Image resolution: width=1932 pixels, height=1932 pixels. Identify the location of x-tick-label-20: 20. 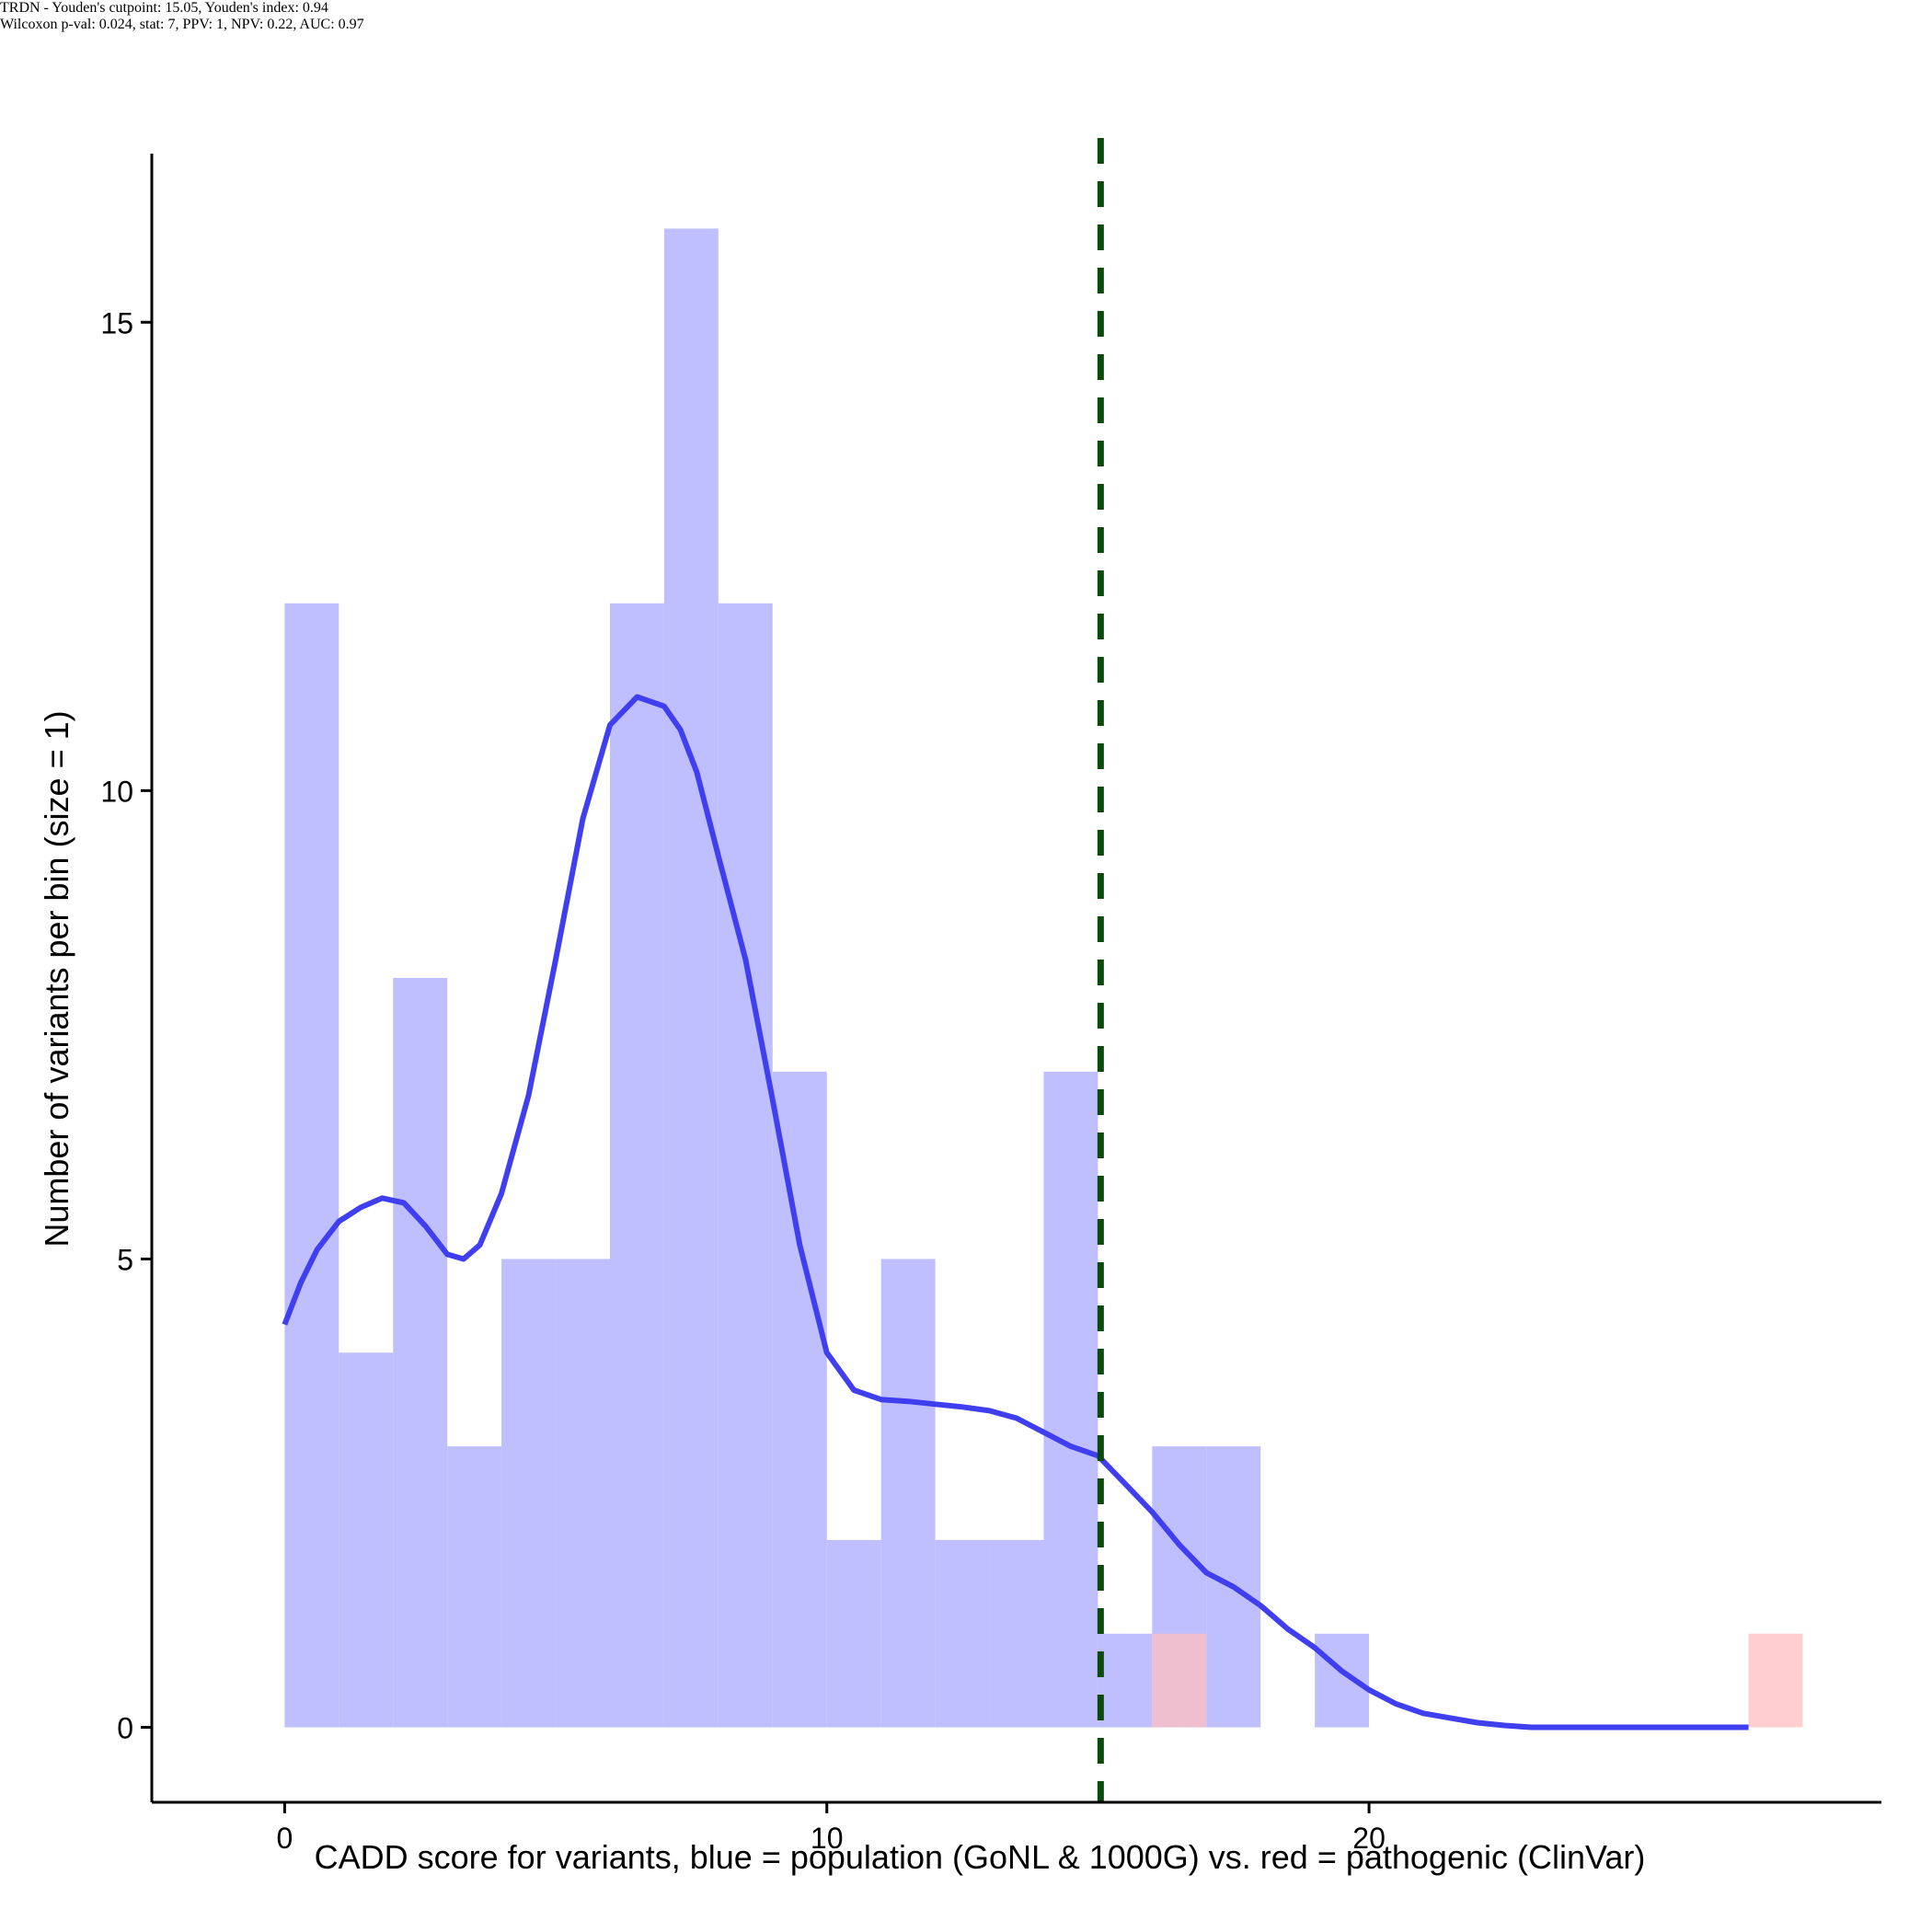
(1369, 1838).